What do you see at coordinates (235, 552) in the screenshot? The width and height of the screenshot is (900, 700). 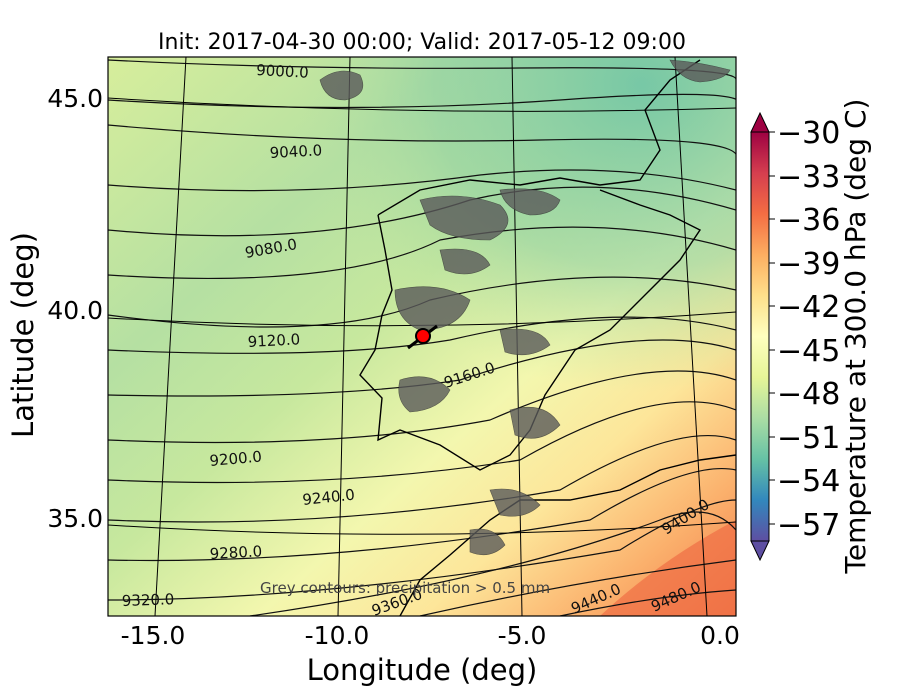 I see `contour-label-9280: 9280.0` at bounding box center [235, 552].